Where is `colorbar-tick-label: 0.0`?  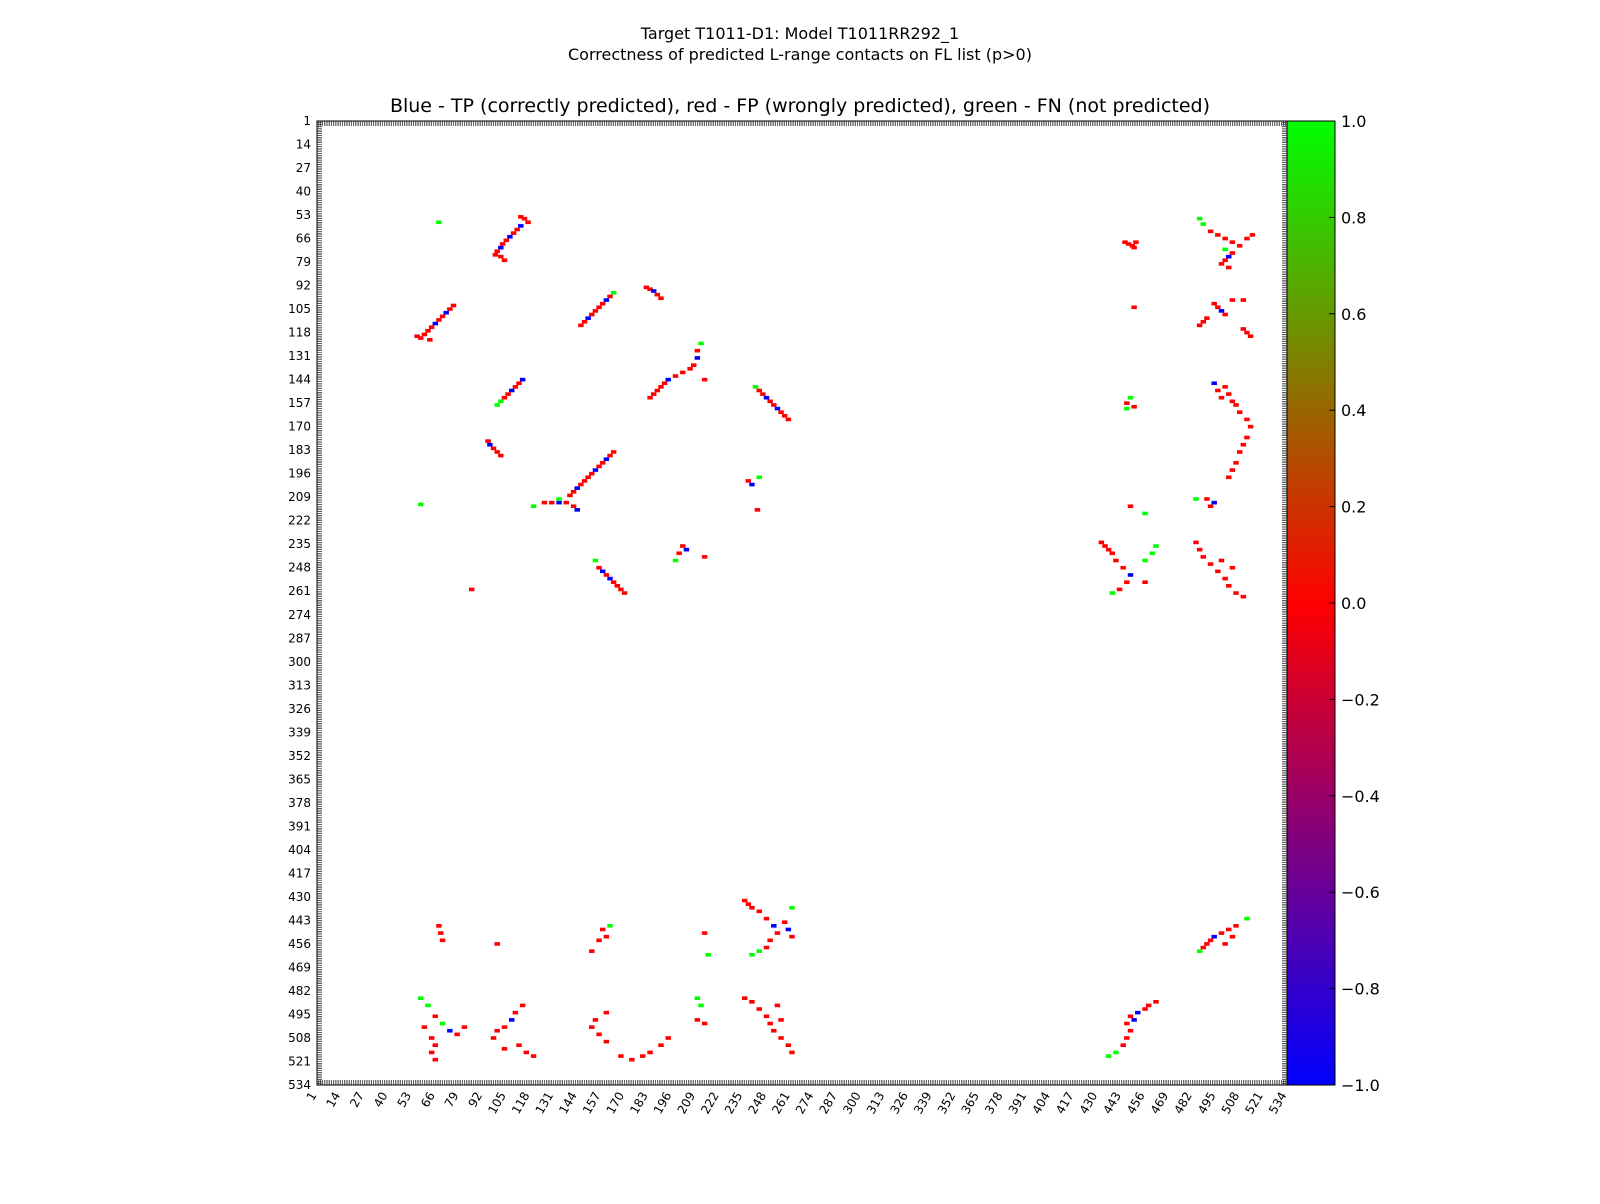
colorbar-tick-label: 0.0 is located at coordinates (1353, 603).